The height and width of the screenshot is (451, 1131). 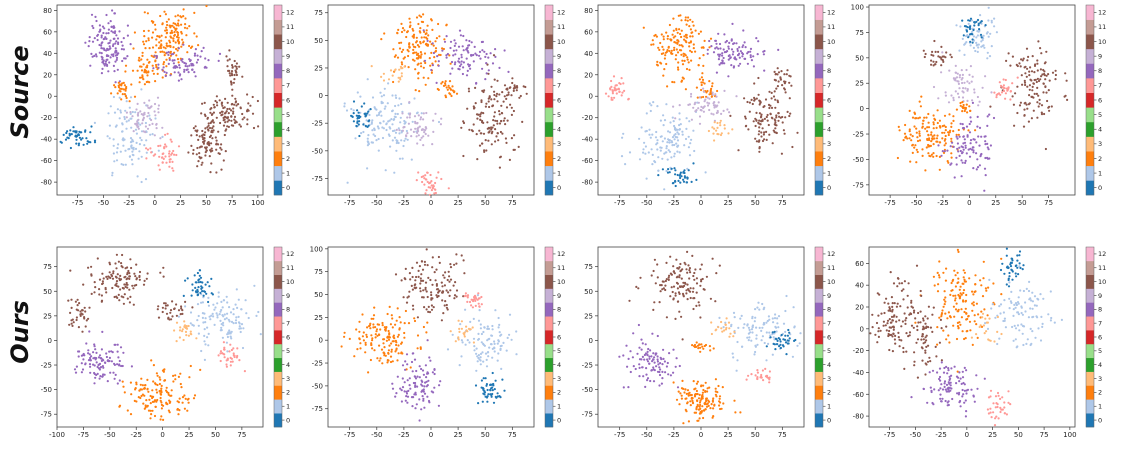 What do you see at coordinates (561, 13) in the screenshot?
I see `colorbar-tick-label: 12` at bounding box center [561, 13].